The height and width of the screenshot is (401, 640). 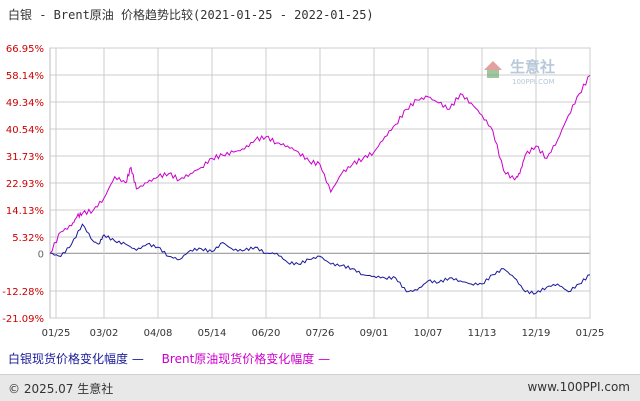 What do you see at coordinates (23, 319) in the screenshot?
I see `y-tick-label: -21.09%` at bounding box center [23, 319].